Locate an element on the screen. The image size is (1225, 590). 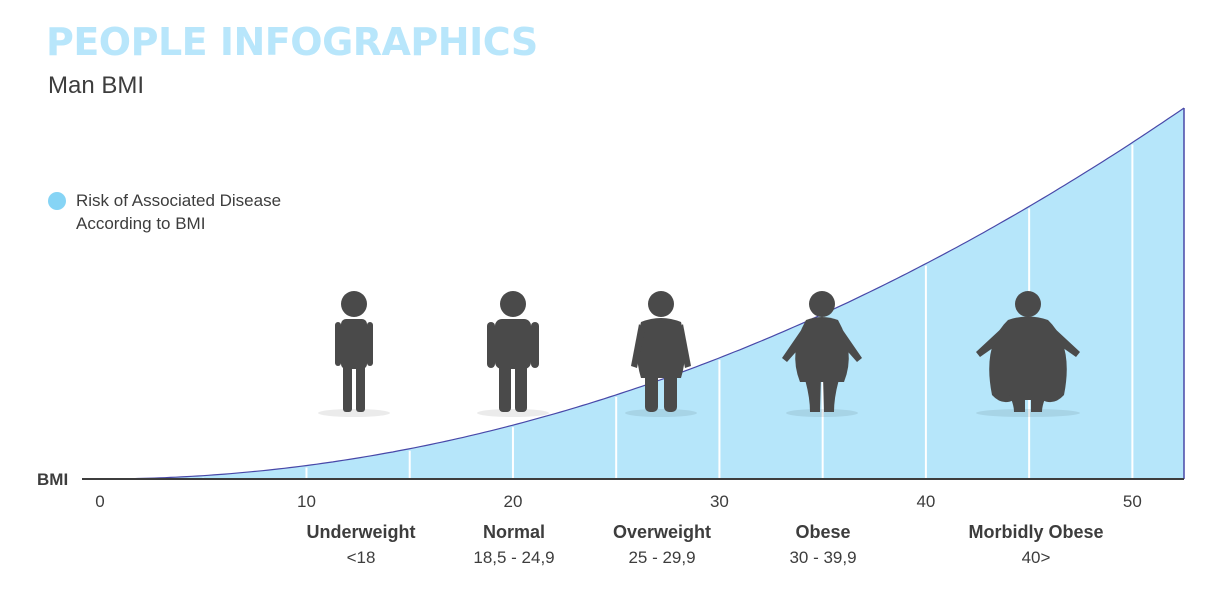
x-tick-label: 0 is located at coordinates (99, 501).